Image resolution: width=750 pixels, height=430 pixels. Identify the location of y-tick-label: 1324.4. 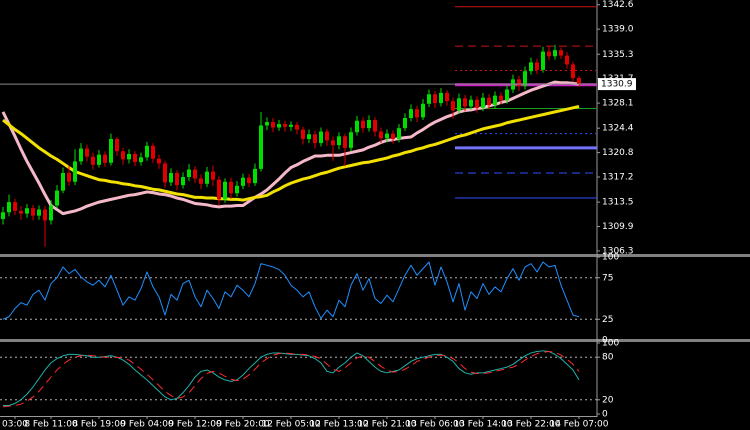
(618, 129).